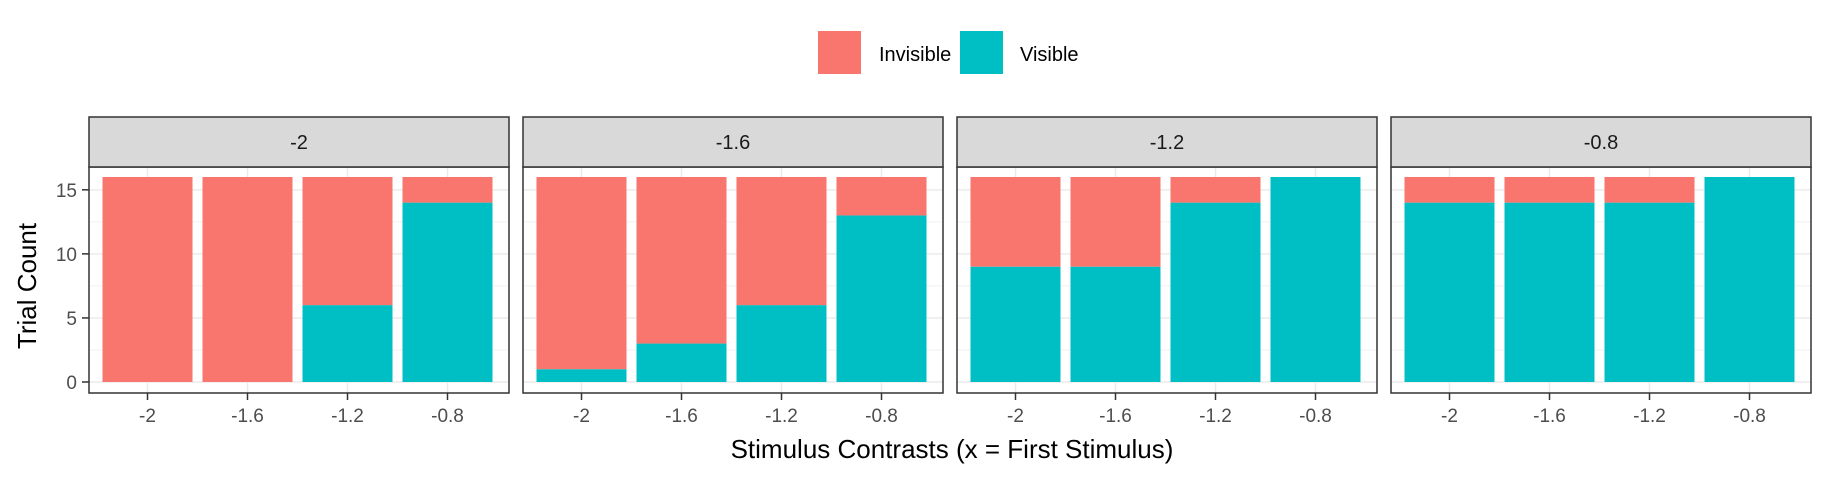  What do you see at coordinates (1601, 271) in the screenshot?
I see `facet-panel-3: -0.8 -2 -1.6 -1.2 -0.8` at bounding box center [1601, 271].